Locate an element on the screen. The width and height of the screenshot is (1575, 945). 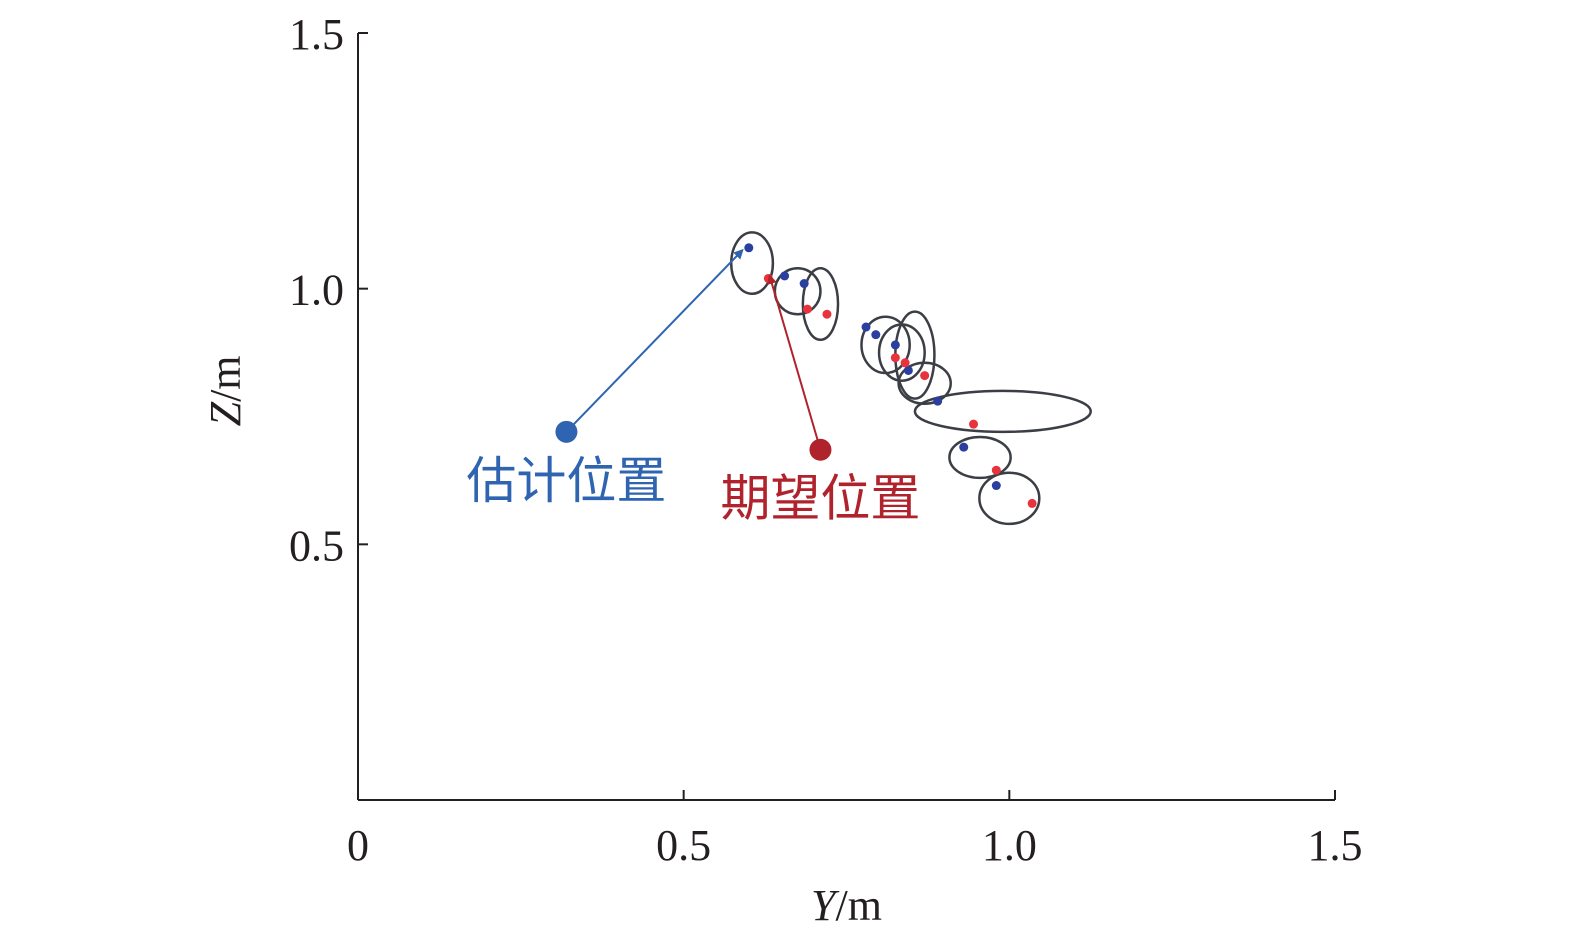
x-axis-title: Y/m is located at coordinates (846, 905).